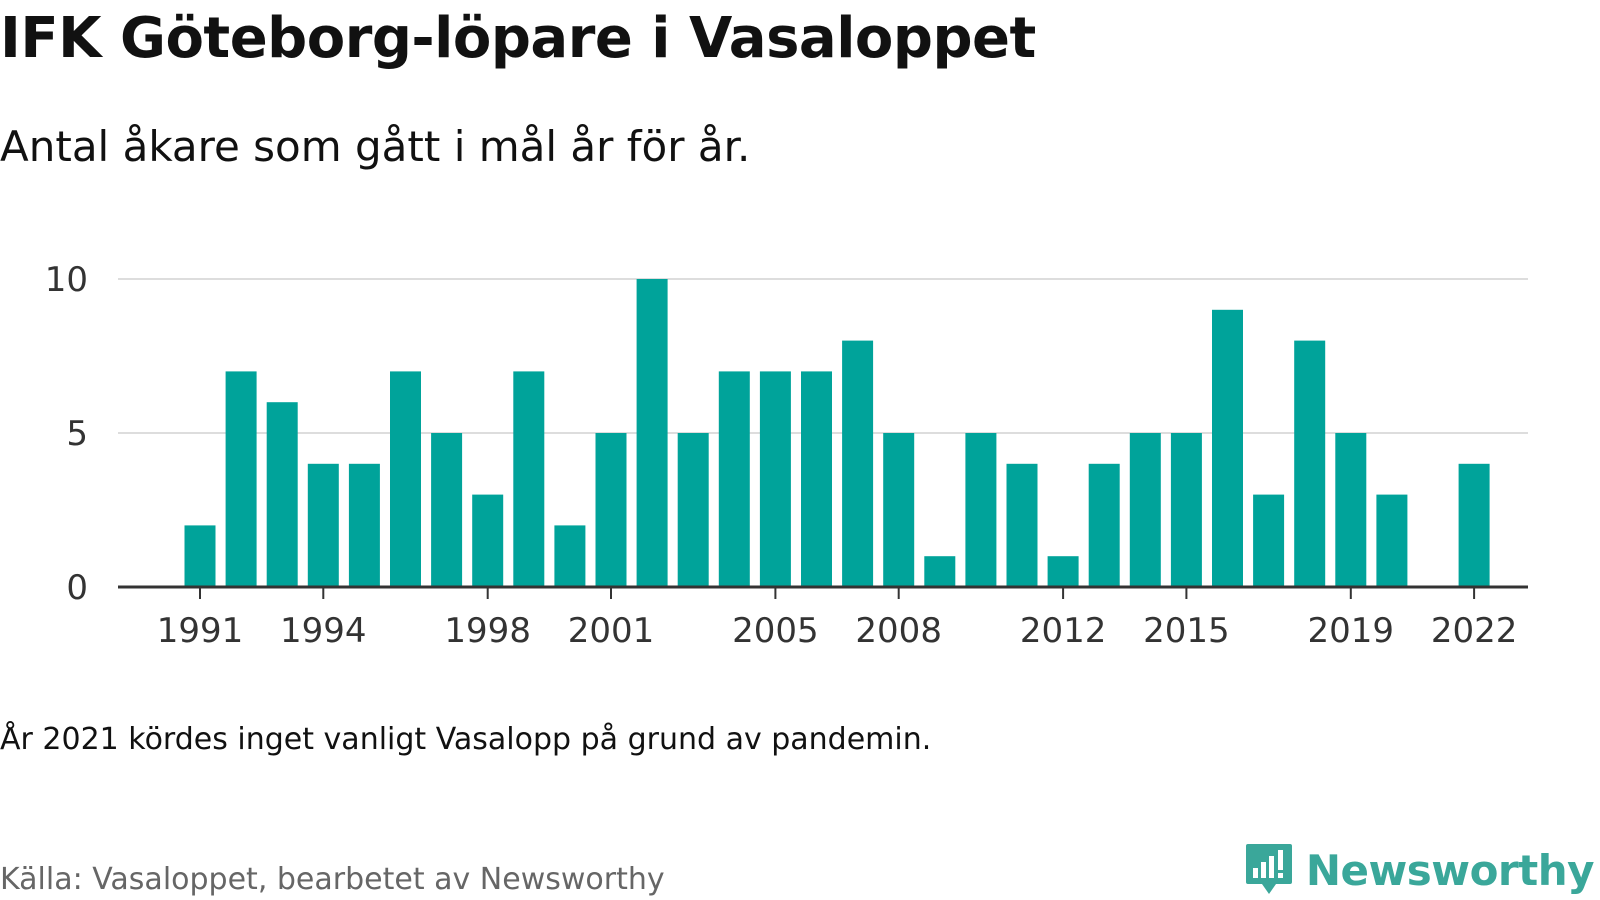  I want to click on bar-2017, so click(1269, 540).